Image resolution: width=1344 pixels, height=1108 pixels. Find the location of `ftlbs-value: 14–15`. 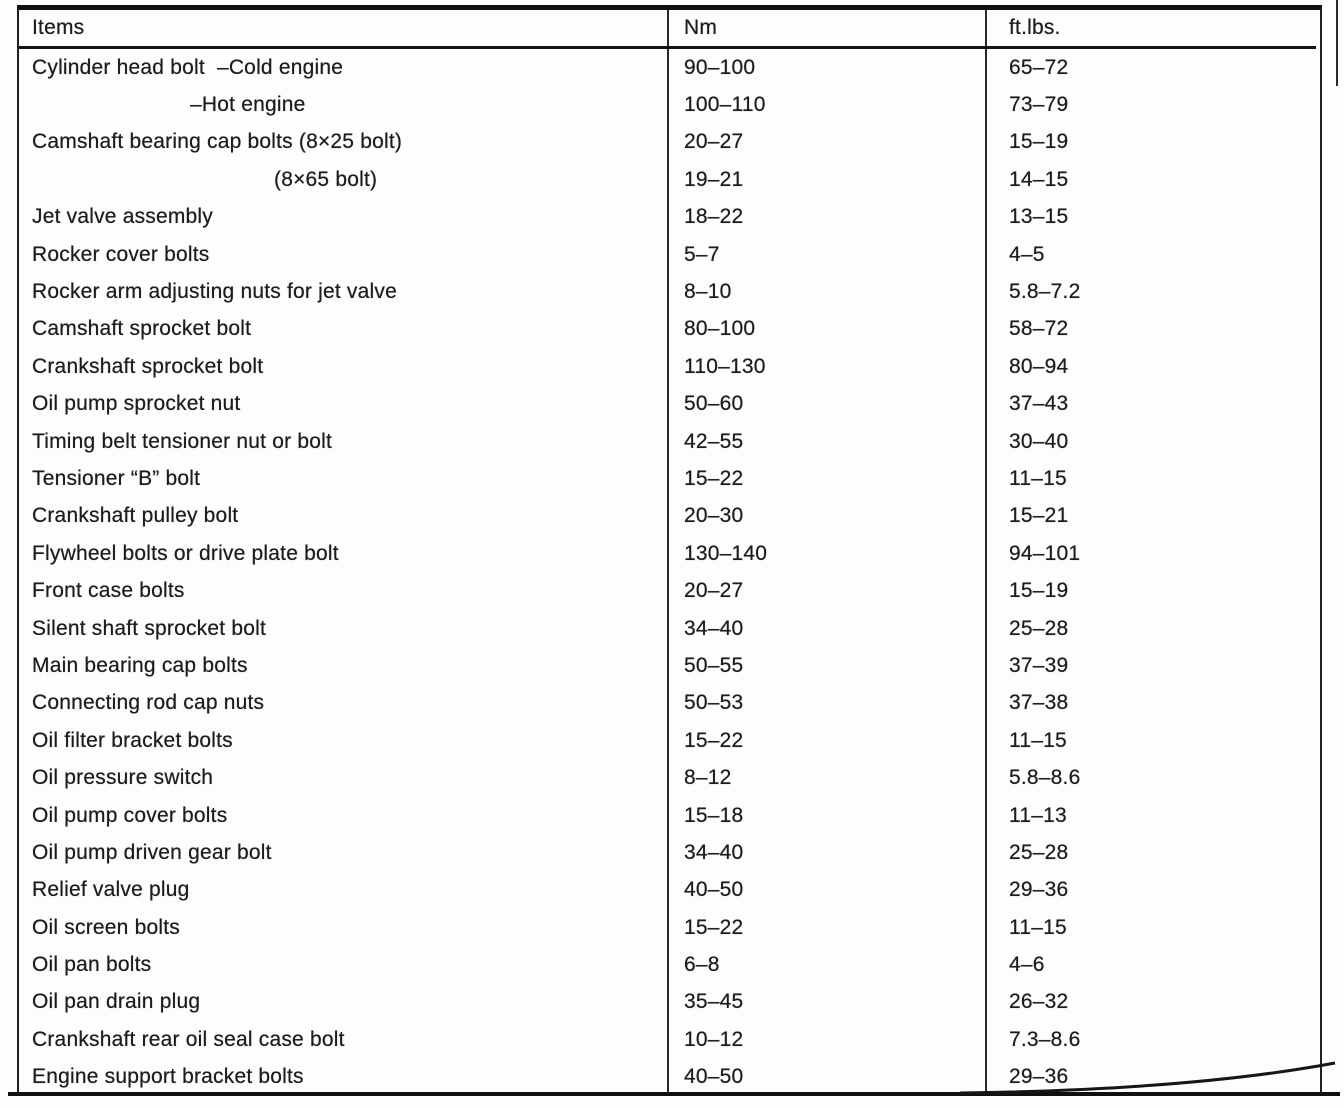

ftlbs-value: 14–15 is located at coordinates (1150, 180).